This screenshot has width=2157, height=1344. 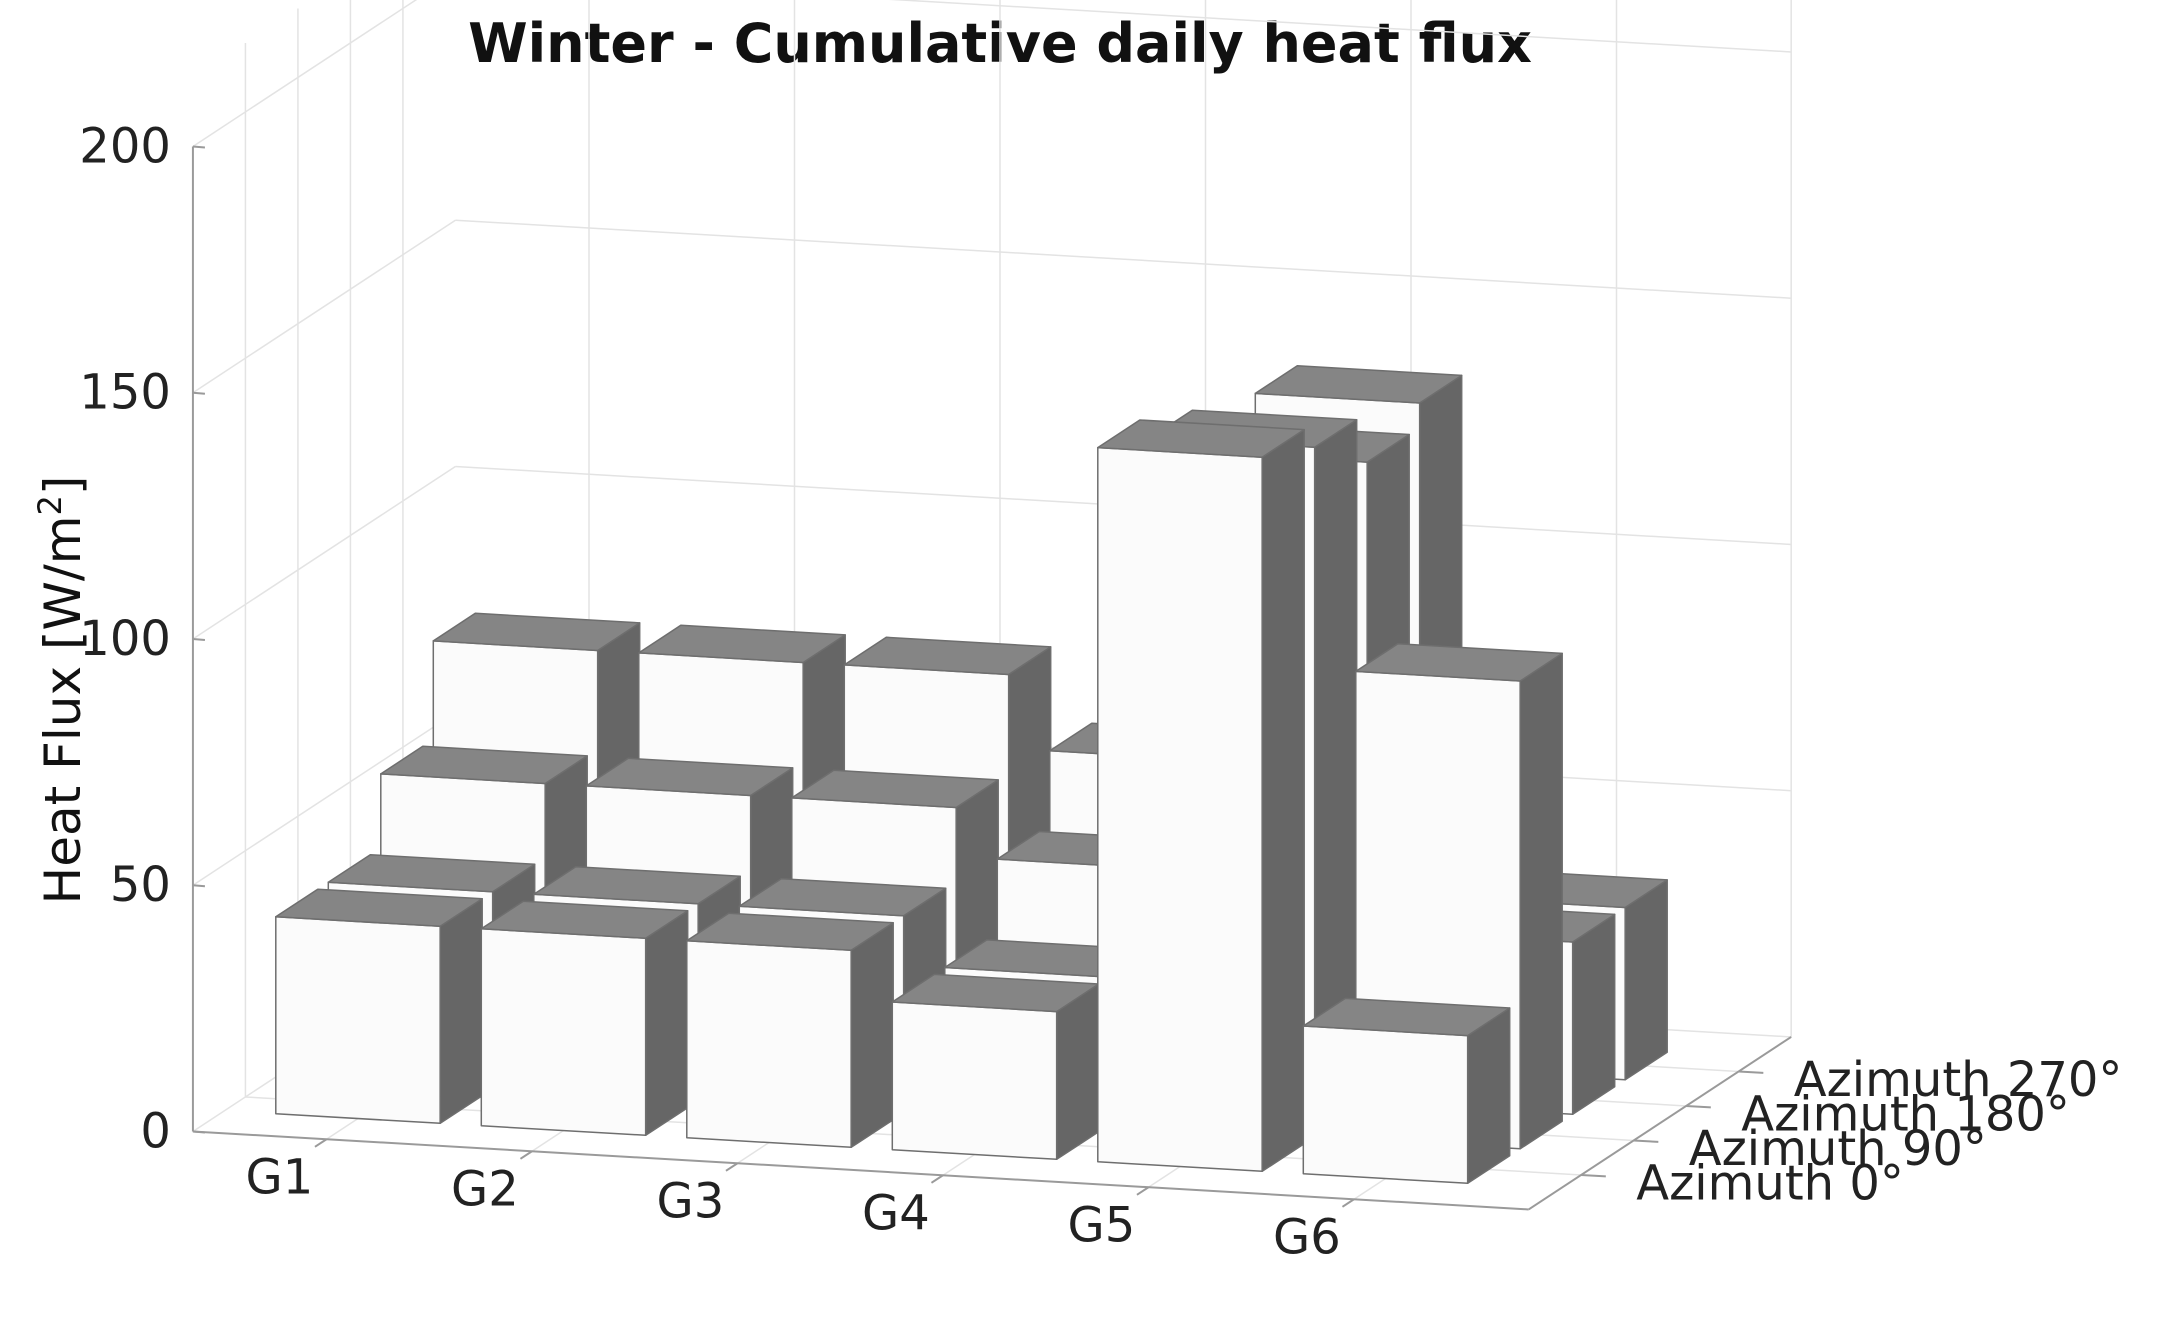 What do you see at coordinates (860, 1170) in the screenshot?
I see `x-axis-line` at bounding box center [860, 1170].